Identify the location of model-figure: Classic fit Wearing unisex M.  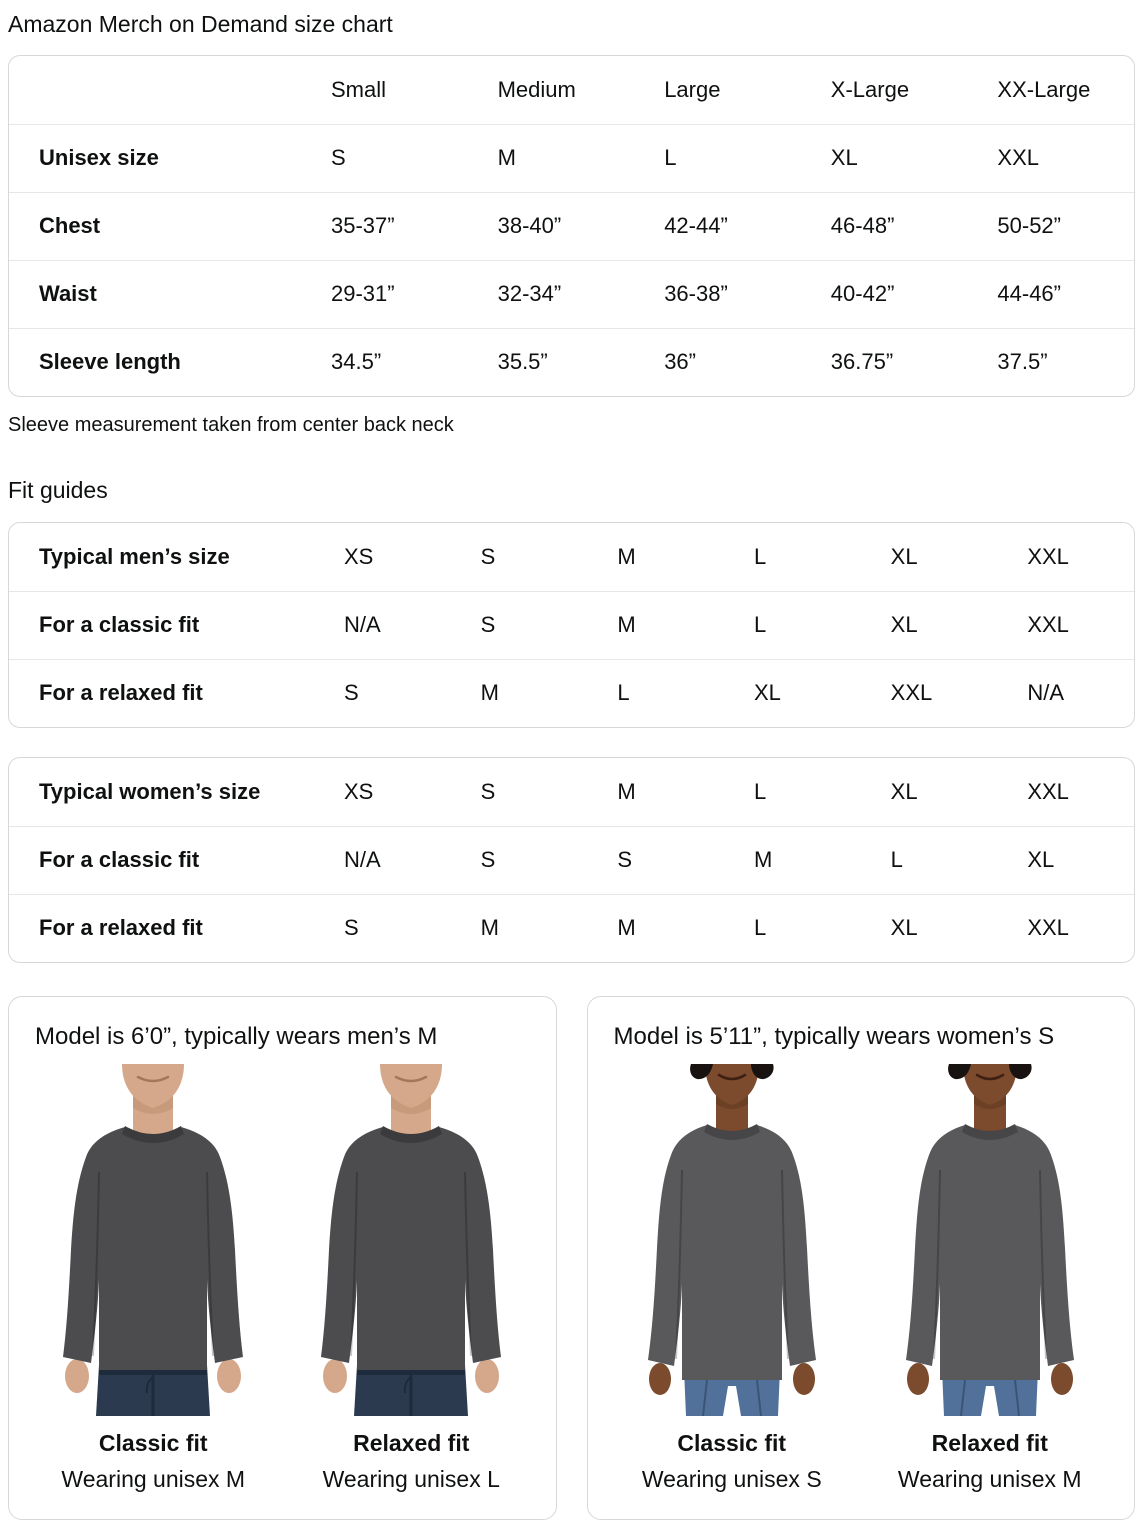
(153, 1278).